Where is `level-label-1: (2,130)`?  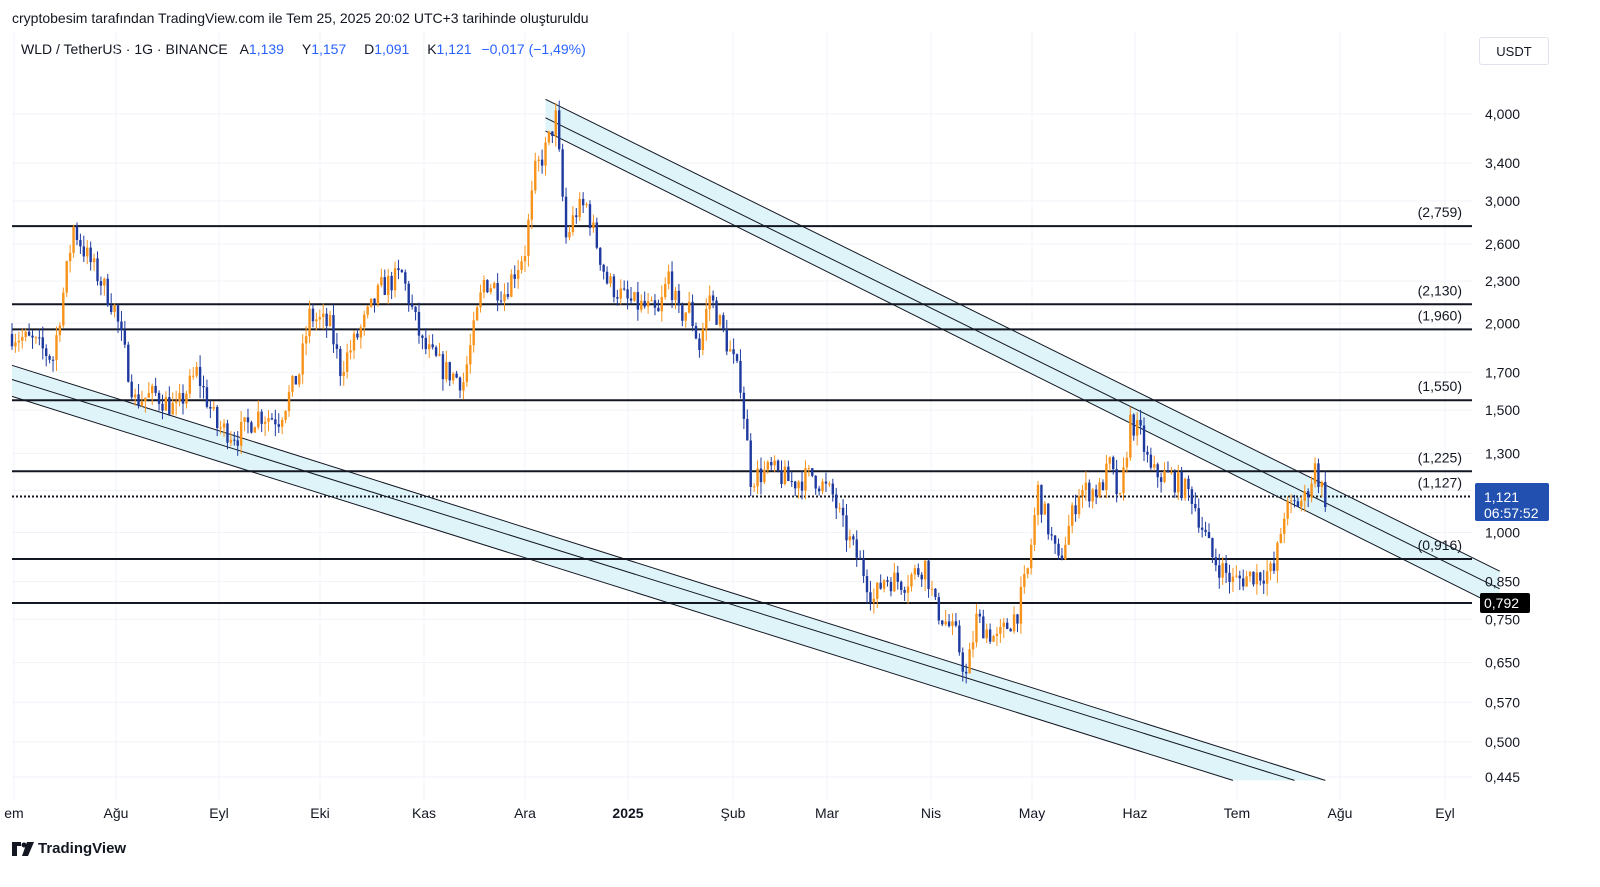
level-label-1: (2,130) is located at coordinates (1440, 290).